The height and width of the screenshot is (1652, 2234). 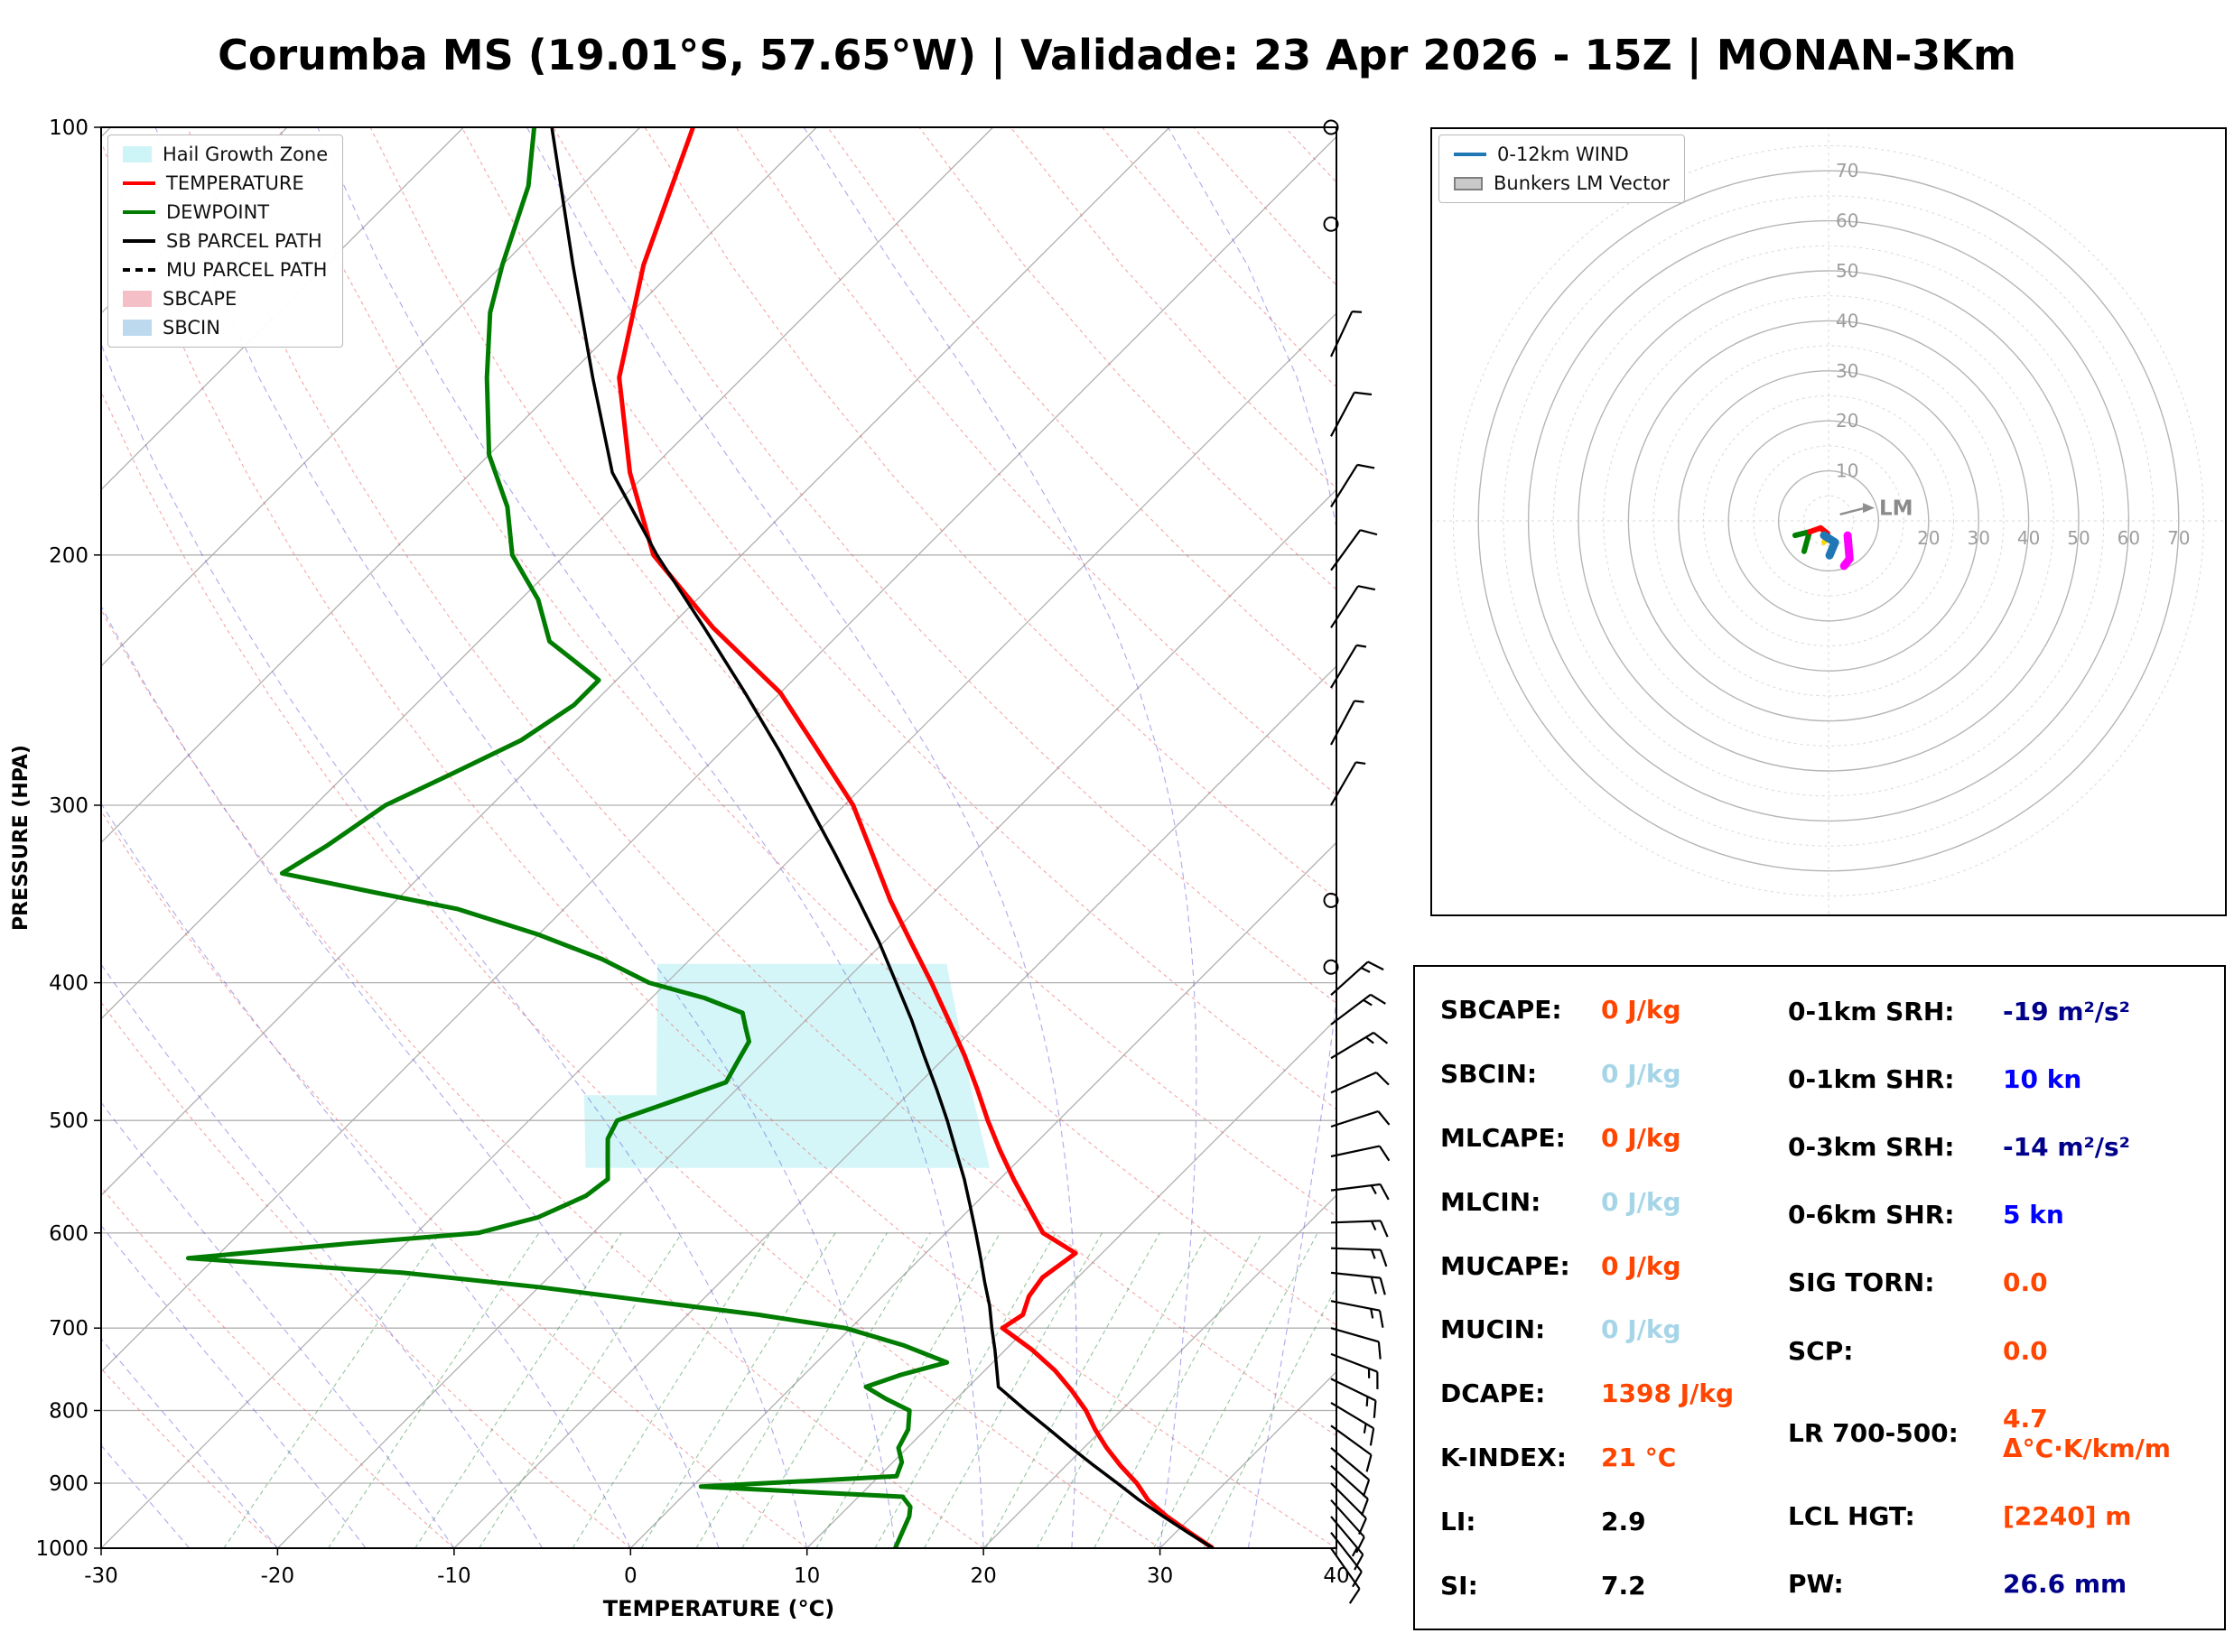 I want to click on legend-label: 0-12km WIND, so click(x=1563, y=154).